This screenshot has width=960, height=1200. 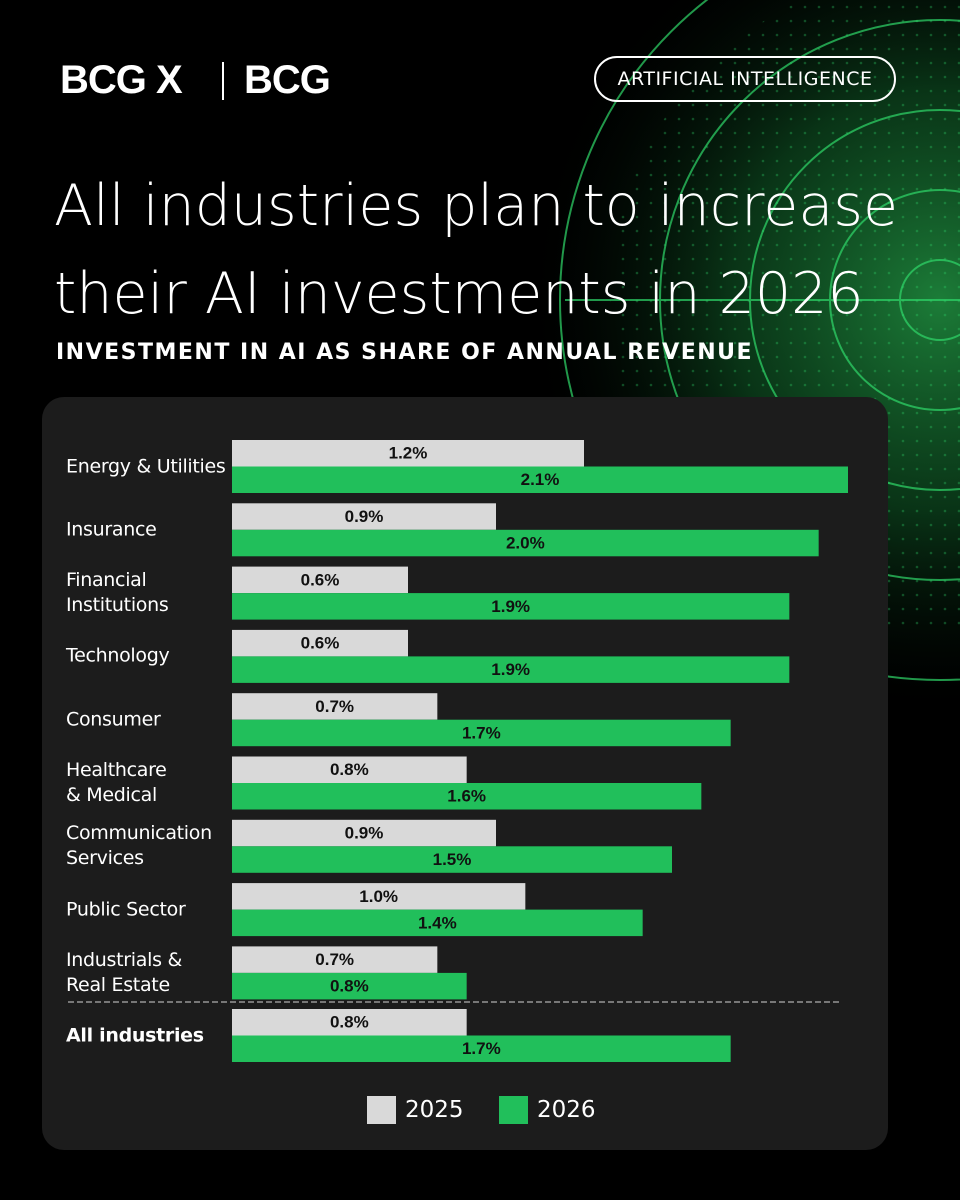 I want to click on legend-label: 2026, so click(x=566, y=1110).